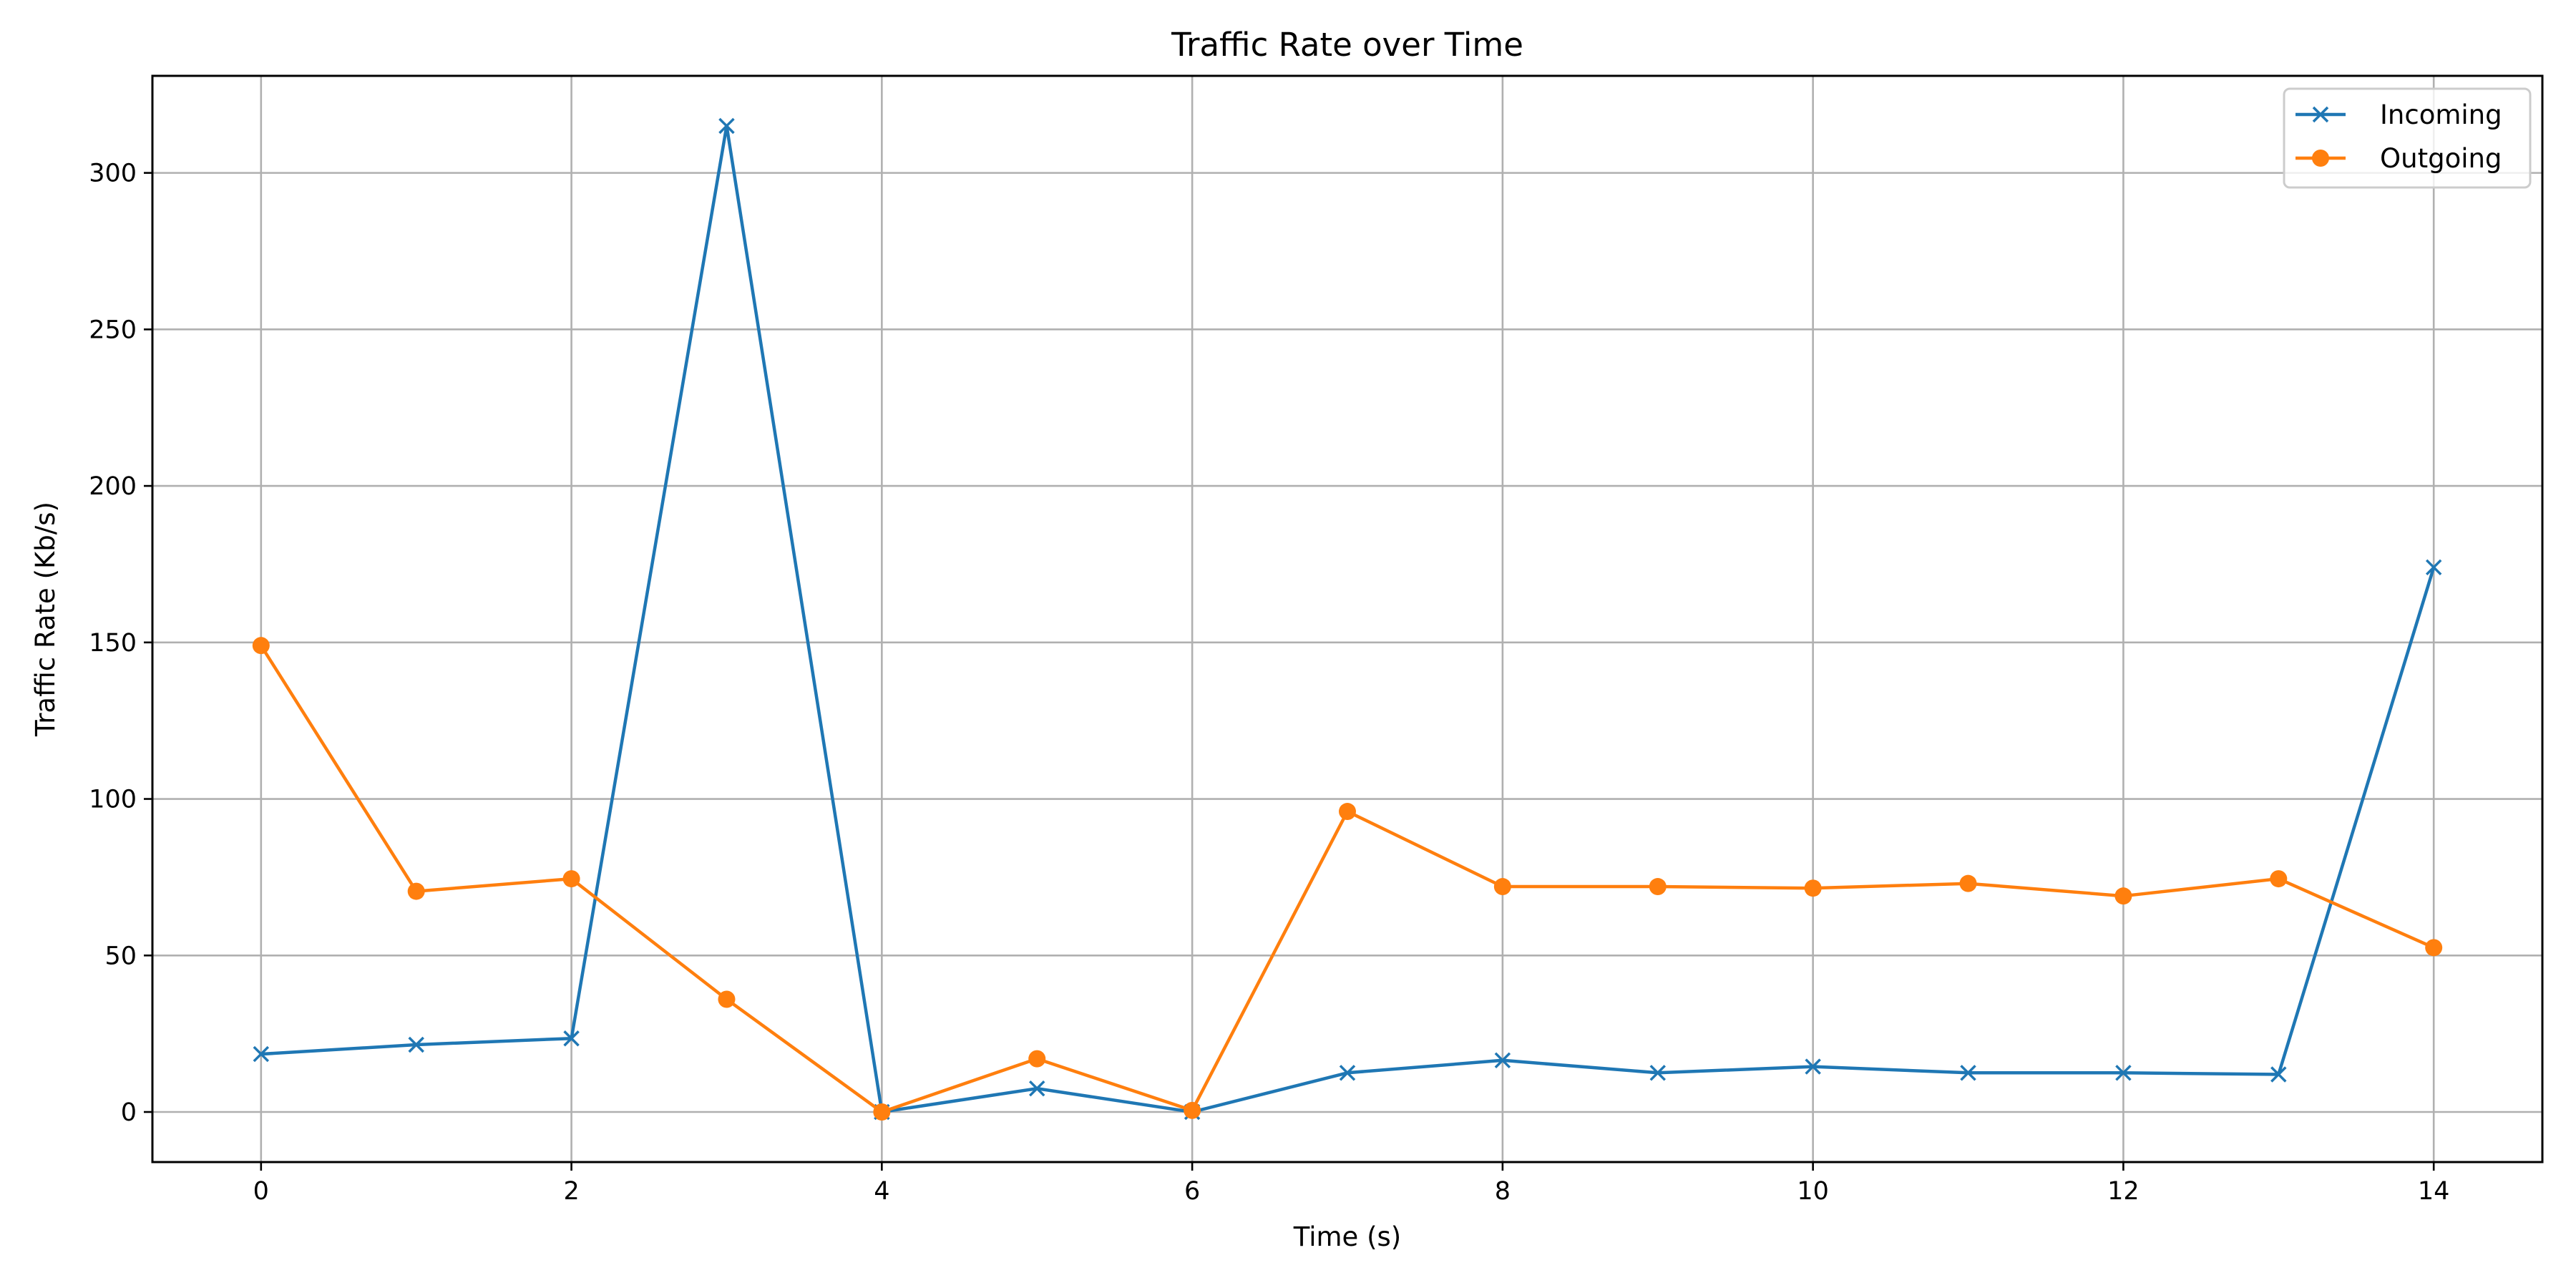 The height and width of the screenshot is (1288, 2576). Describe the element at coordinates (2123, 1191) in the screenshot. I see `x-tick-label: 12` at that location.